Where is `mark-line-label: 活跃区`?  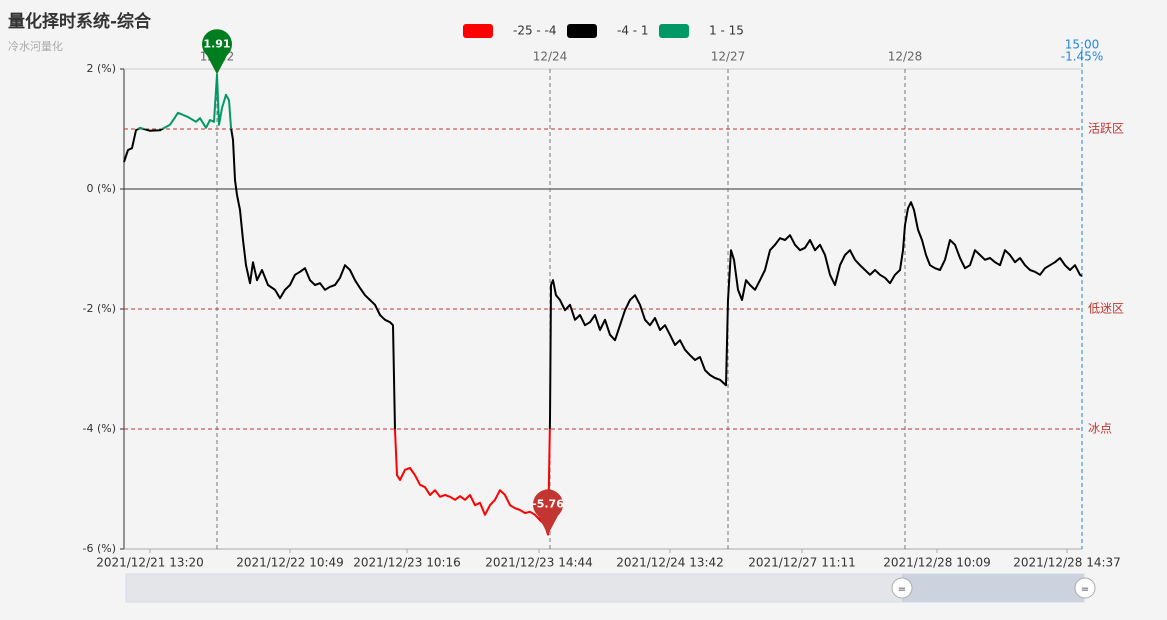
mark-line-label: 活跃区 is located at coordinates (1106, 129).